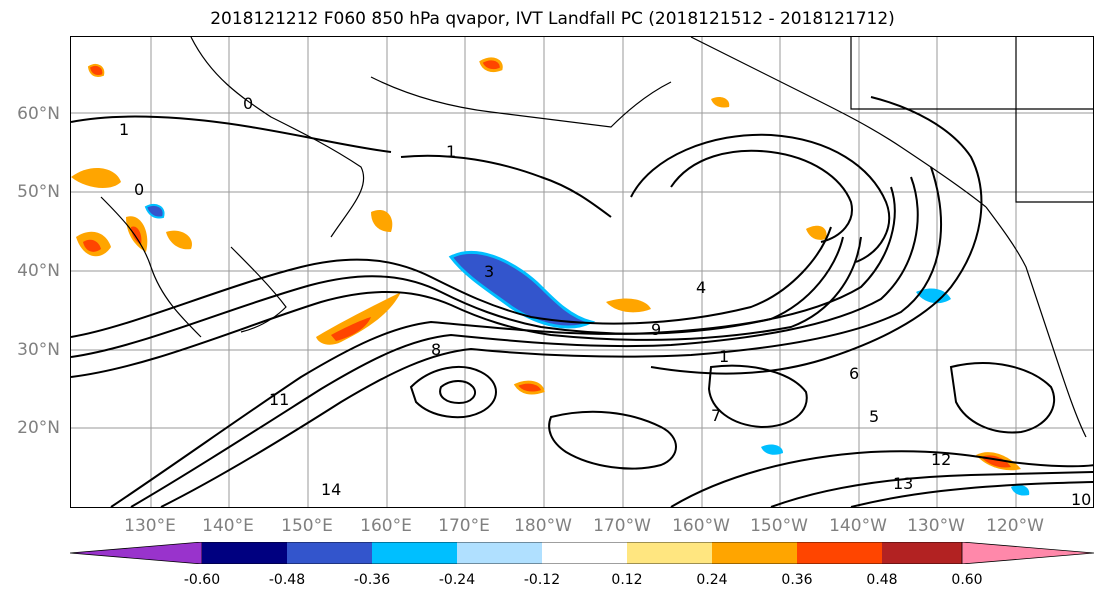 The height and width of the screenshot is (601, 1105). What do you see at coordinates (228, 526) in the screenshot?
I see `lon-label-140e: 140°E` at bounding box center [228, 526].